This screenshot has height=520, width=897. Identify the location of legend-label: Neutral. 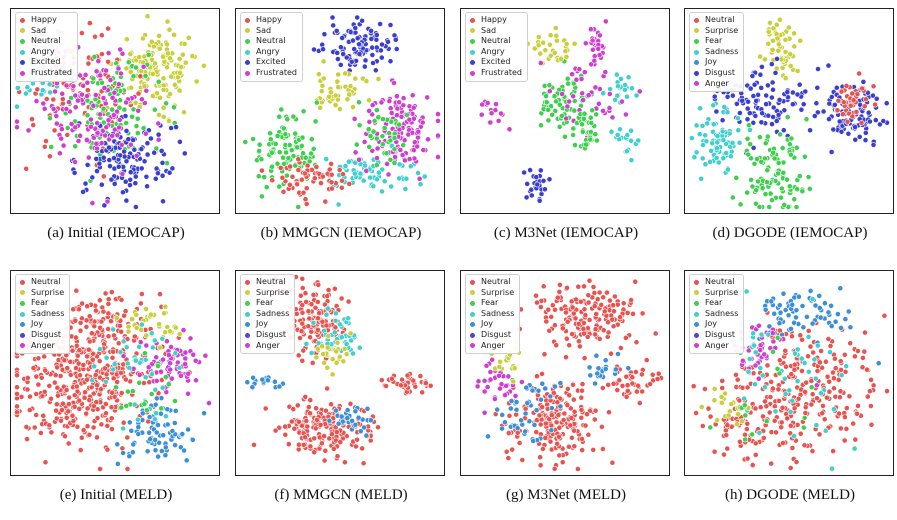
(46, 281).